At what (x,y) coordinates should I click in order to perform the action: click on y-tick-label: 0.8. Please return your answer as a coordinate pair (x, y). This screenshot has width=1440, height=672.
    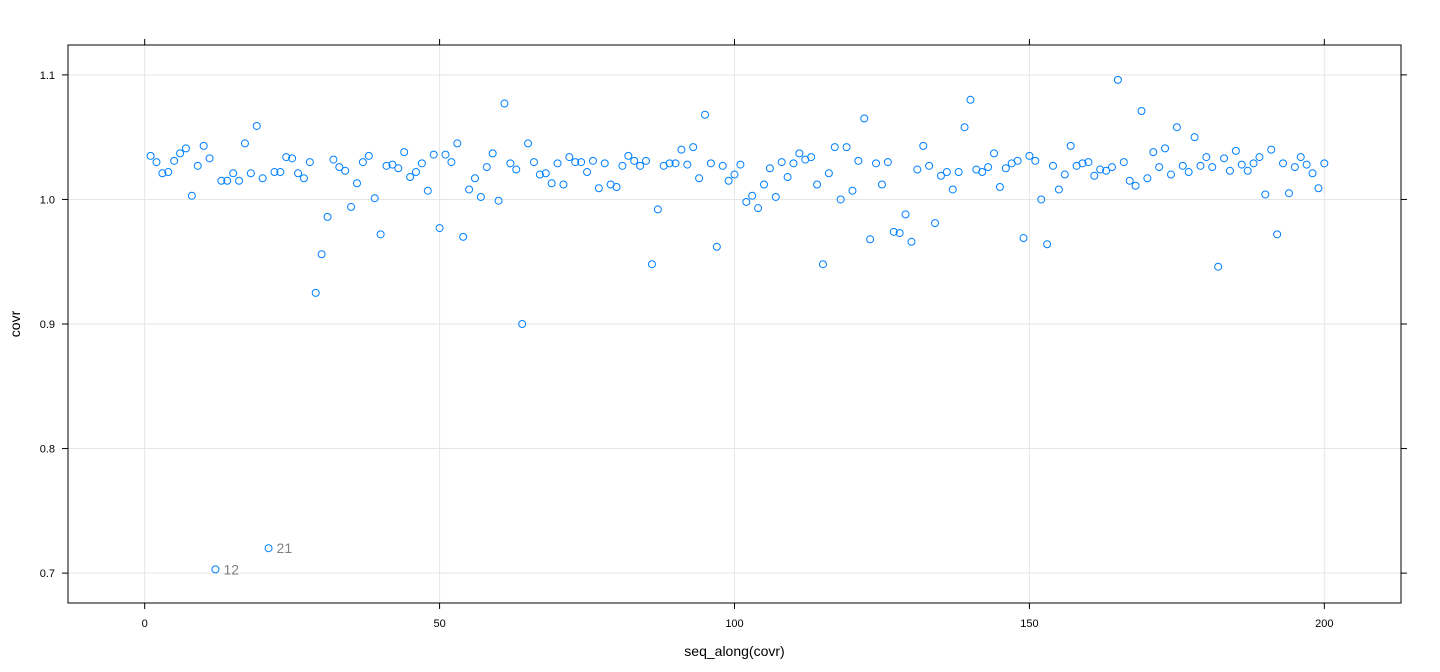
    Looking at the image, I should click on (47, 450).